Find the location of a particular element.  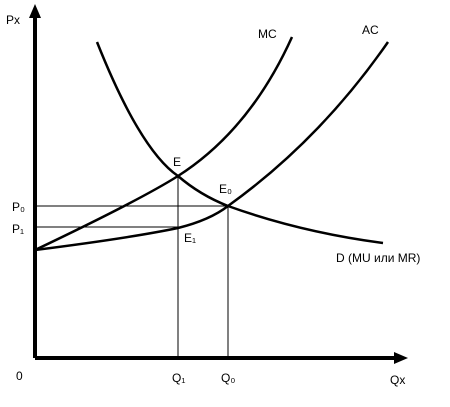

y-label: Px is located at coordinates (13, 20).